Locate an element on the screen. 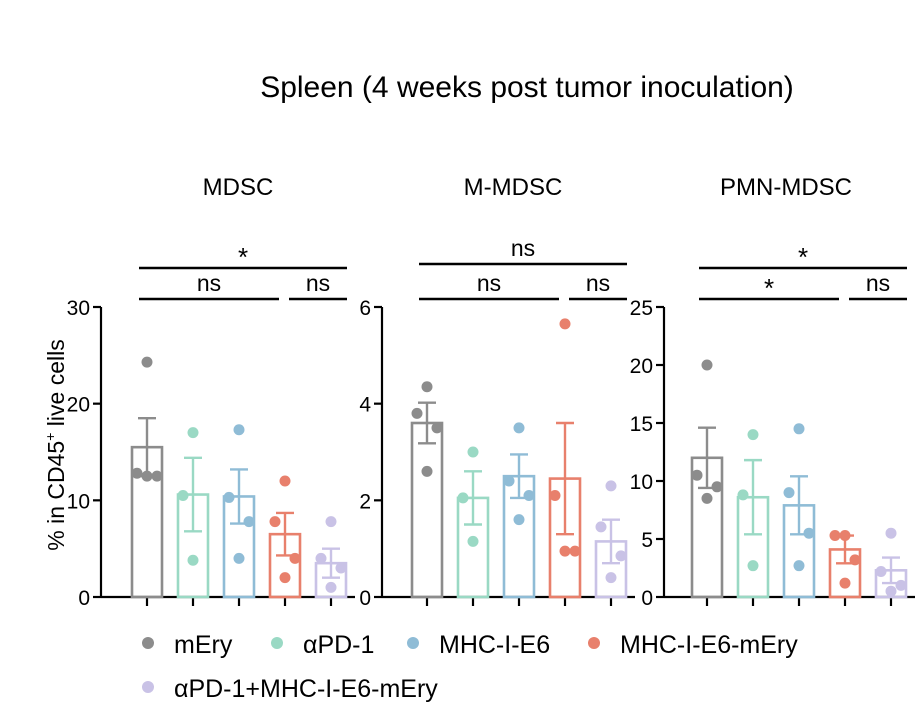  y-tick-label: 25 is located at coordinates (641, 308).